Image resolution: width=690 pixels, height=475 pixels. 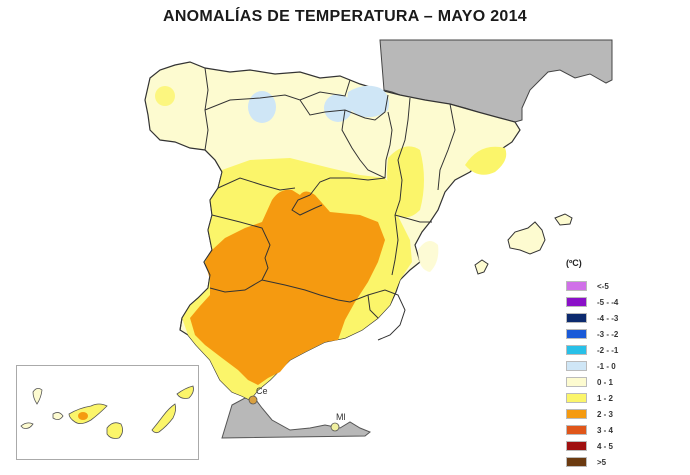 What do you see at coordinates (563, 219) in the screenshot?
I see `menorca` at bounding box center [563, 219].